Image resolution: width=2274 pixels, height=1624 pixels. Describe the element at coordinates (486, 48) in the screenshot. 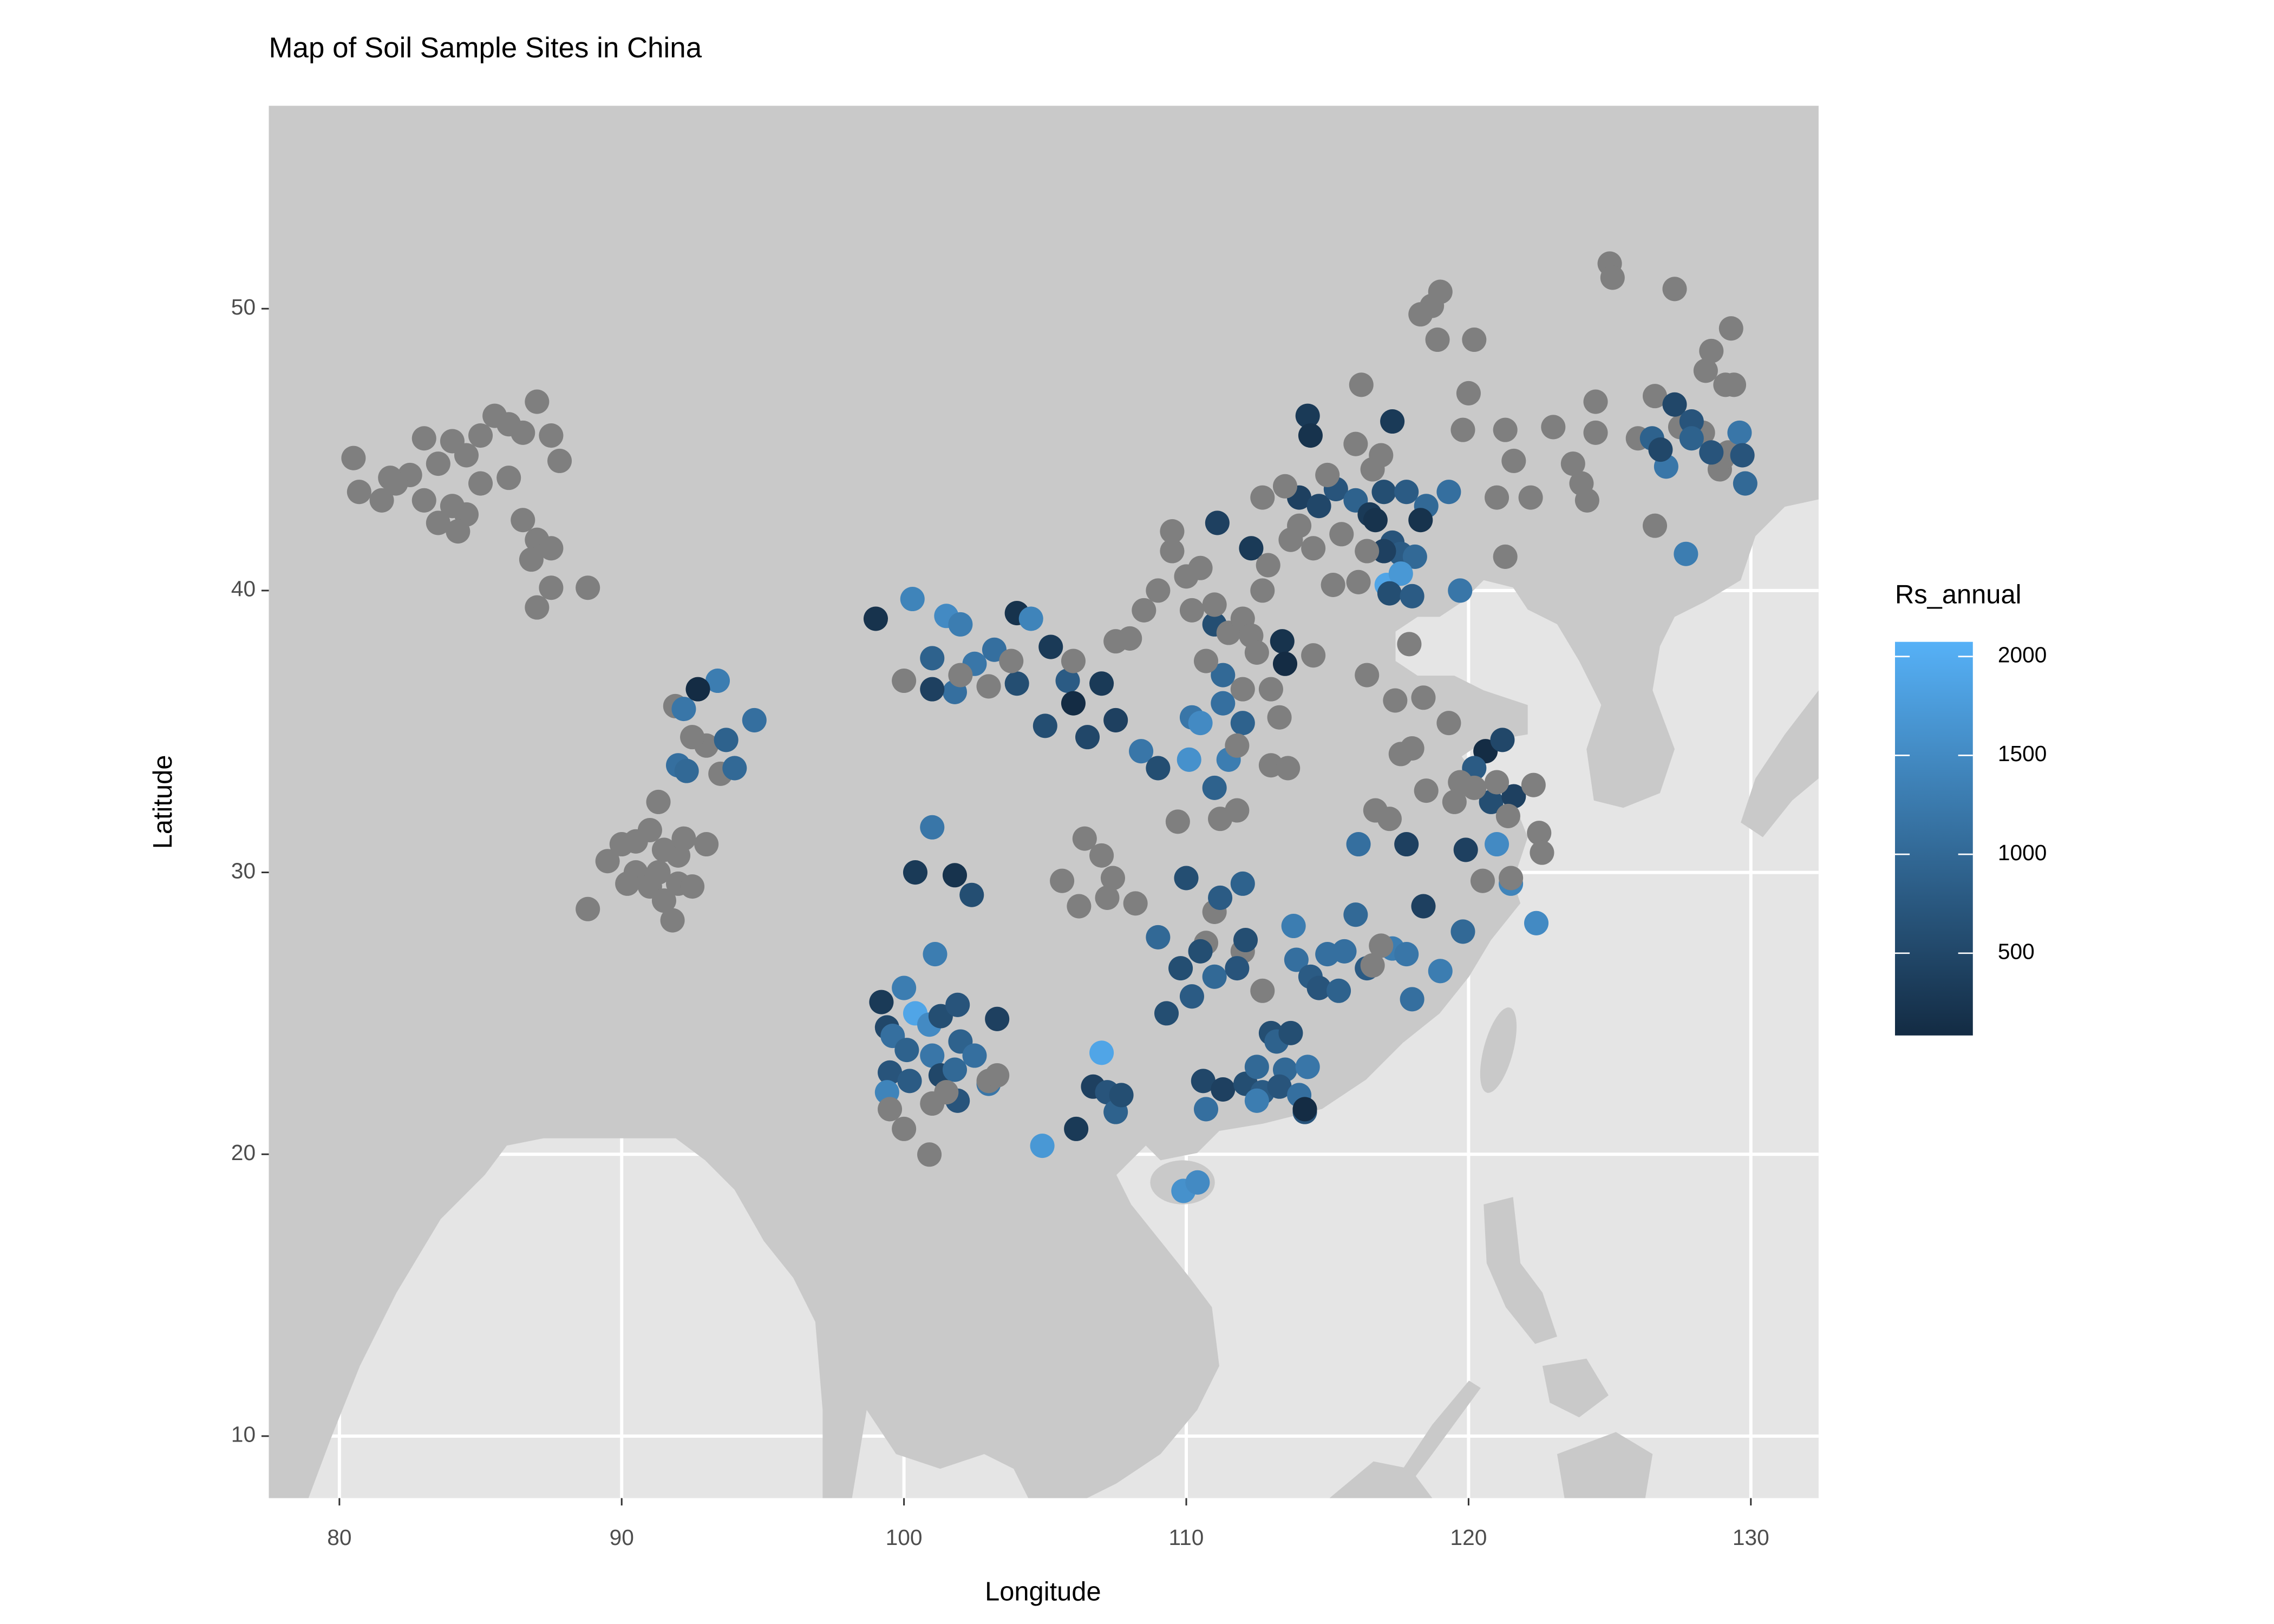

I see `chart-title: Map of Soil Sample Sites in China` at that location.